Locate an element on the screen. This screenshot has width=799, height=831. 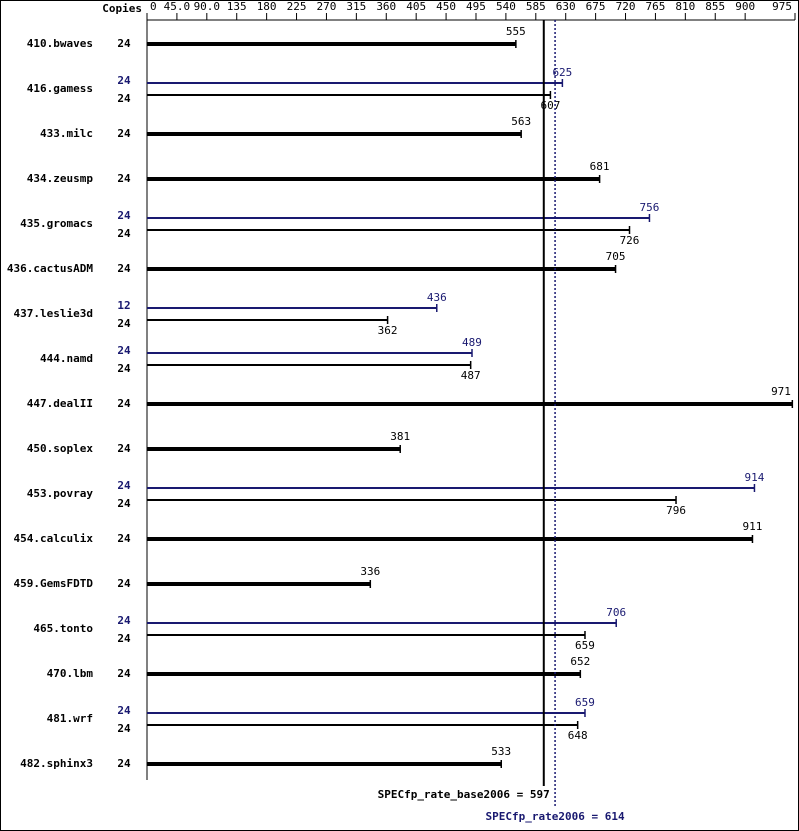
x-tick-label: 225 is located at coordinates (297, 6).